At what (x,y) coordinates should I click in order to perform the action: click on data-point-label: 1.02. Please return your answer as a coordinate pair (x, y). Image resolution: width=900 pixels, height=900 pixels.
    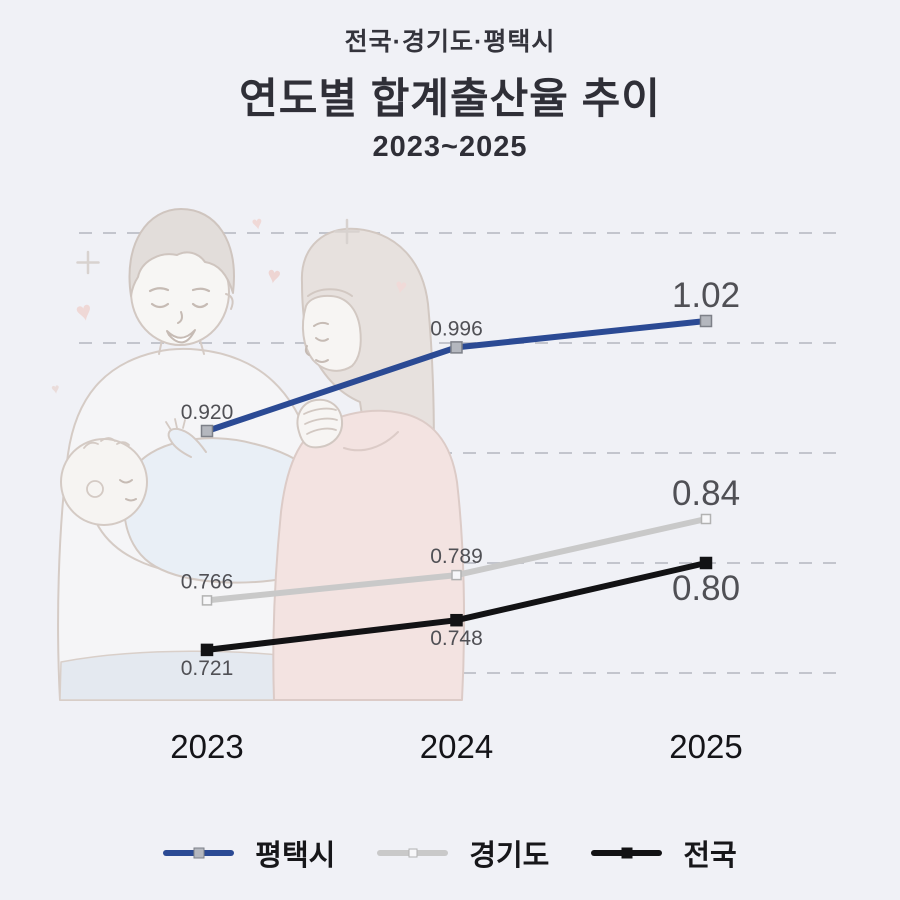
    Looking at the image, I should click on (706, 295).